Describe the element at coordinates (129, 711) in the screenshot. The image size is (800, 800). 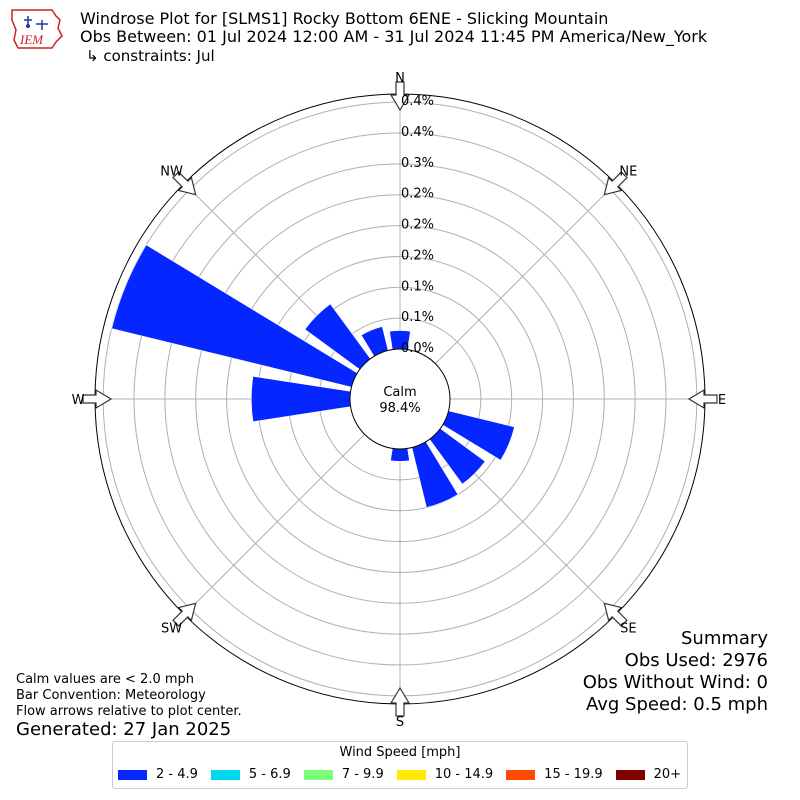
I see `flow-arrows-note: Flow arrows relative to plot center.` at that location.